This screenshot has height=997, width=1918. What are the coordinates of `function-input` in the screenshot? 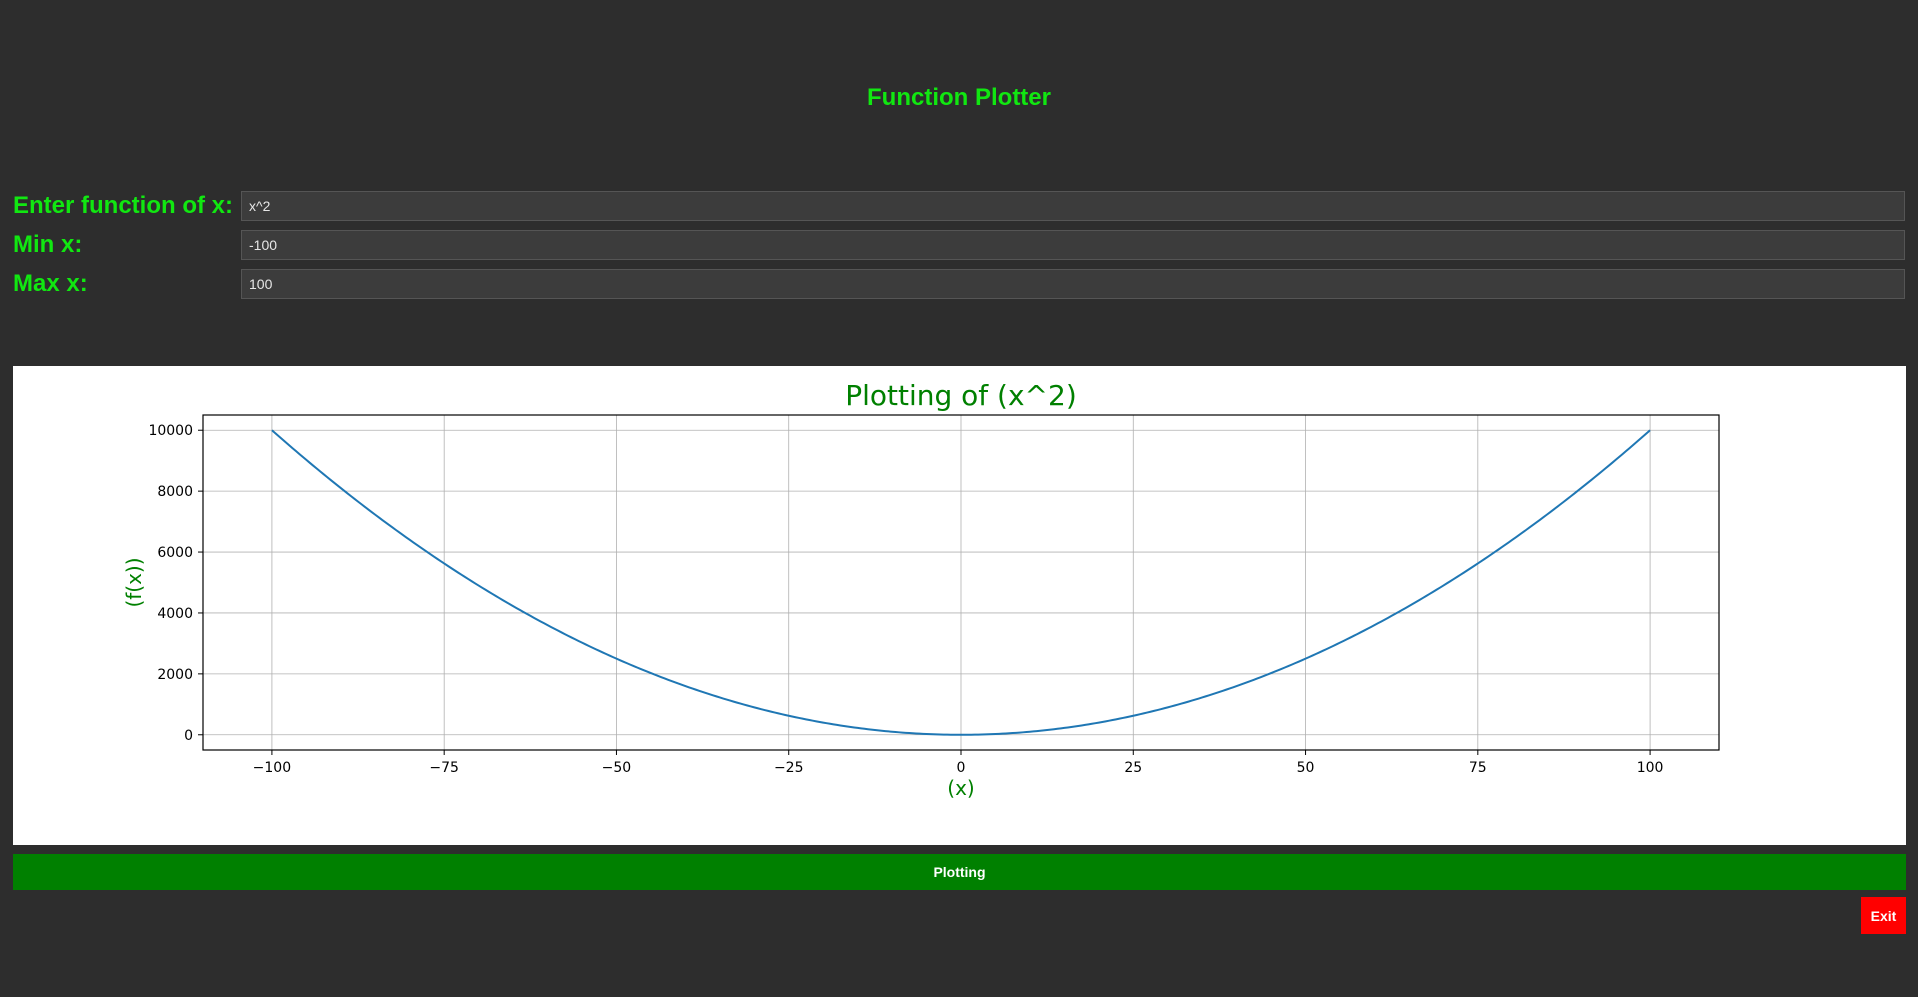 It's located at (1073, 206).